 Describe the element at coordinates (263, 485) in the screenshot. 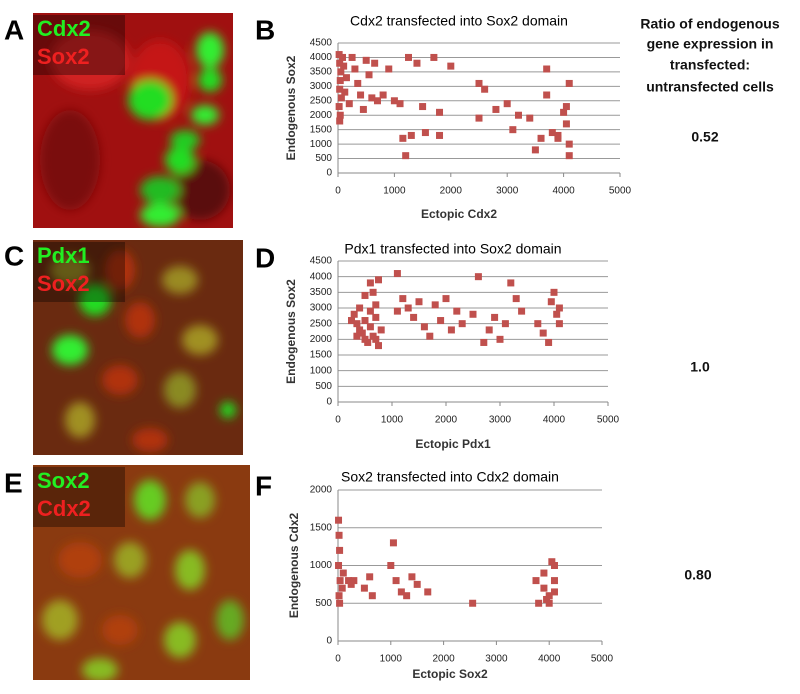

I see `panel-letter: F` at that location.